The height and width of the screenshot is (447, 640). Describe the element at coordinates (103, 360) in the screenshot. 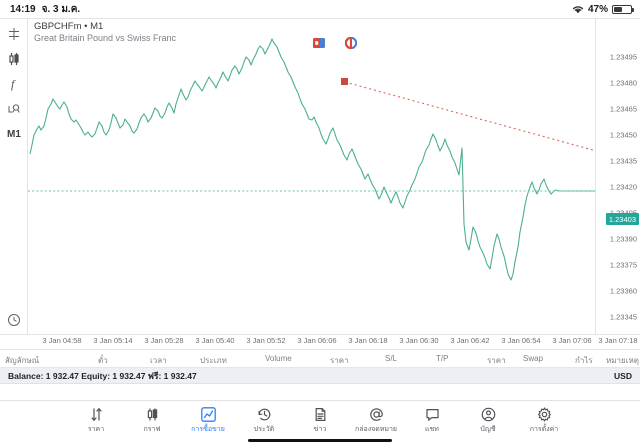

I see `col-ticket: ตั๋ว` at that location.